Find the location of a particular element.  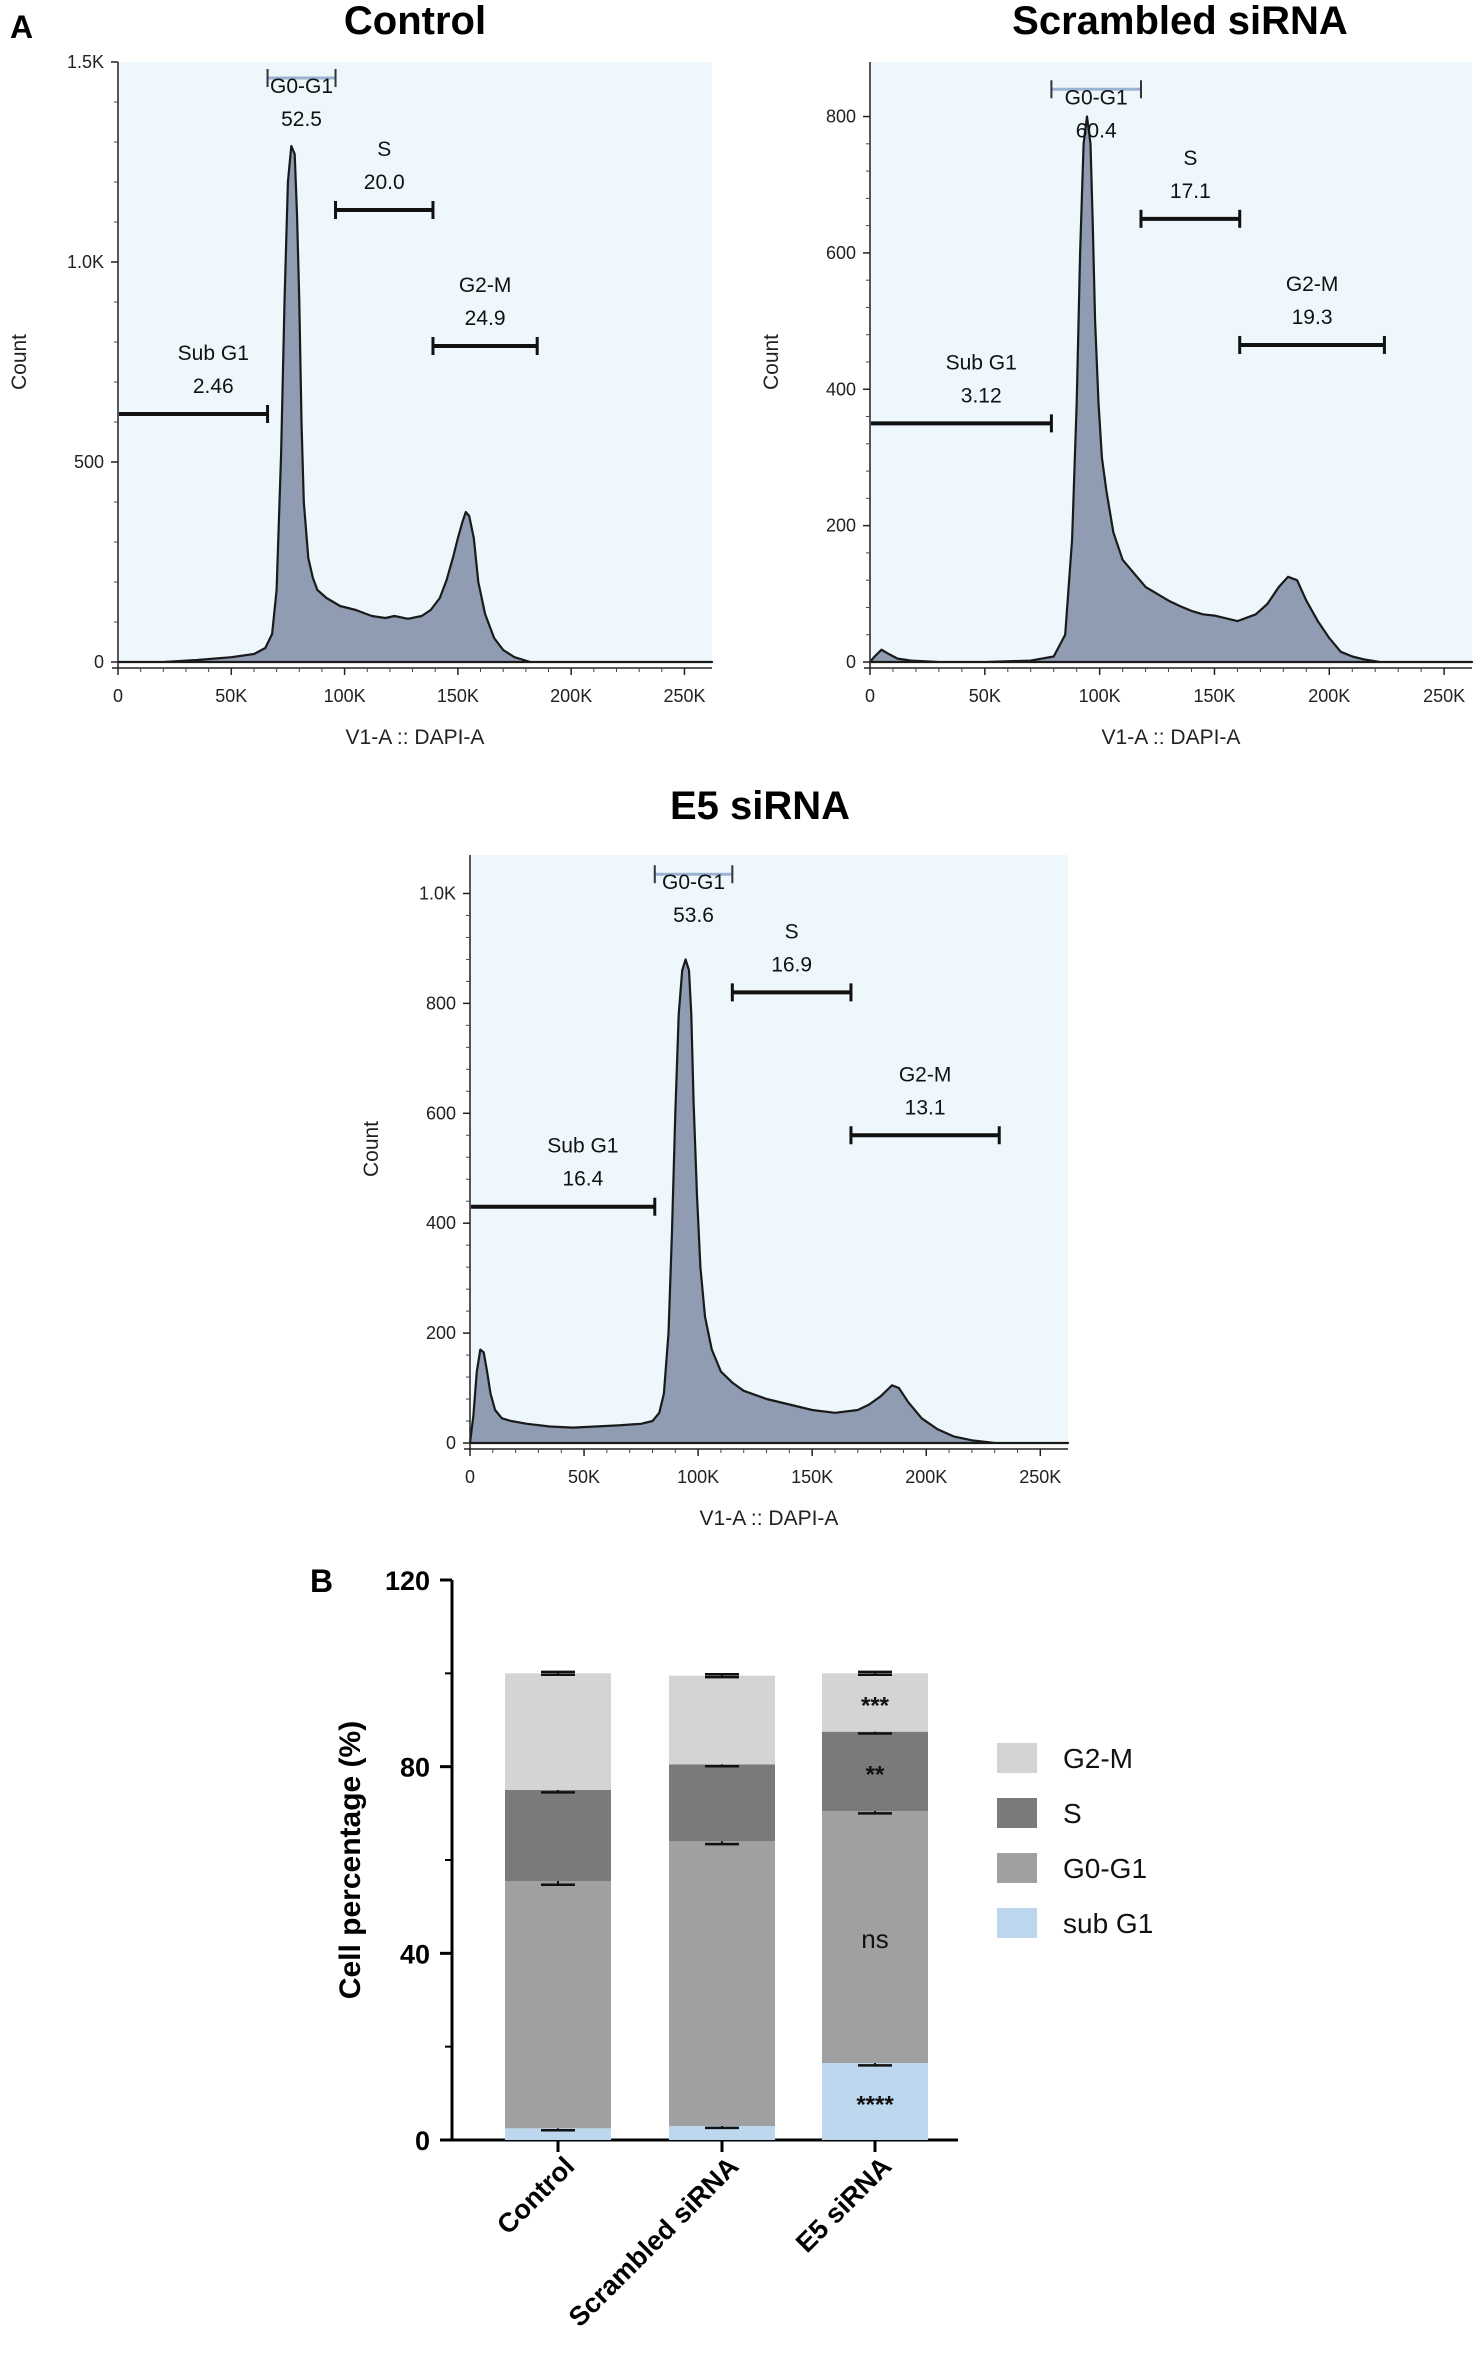

legend: G2-M S G0-G1 sub G1 is located at coordinates (1075, 1841).